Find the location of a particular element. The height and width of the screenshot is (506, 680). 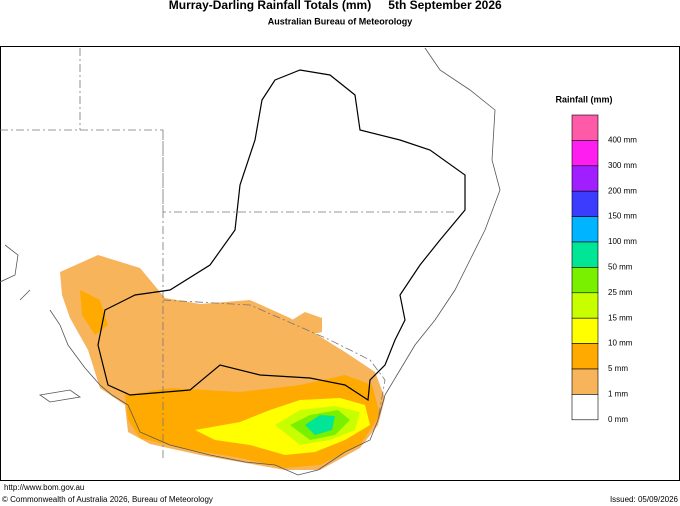

legend-label: 25 mm is located at coordinates (620, 292).